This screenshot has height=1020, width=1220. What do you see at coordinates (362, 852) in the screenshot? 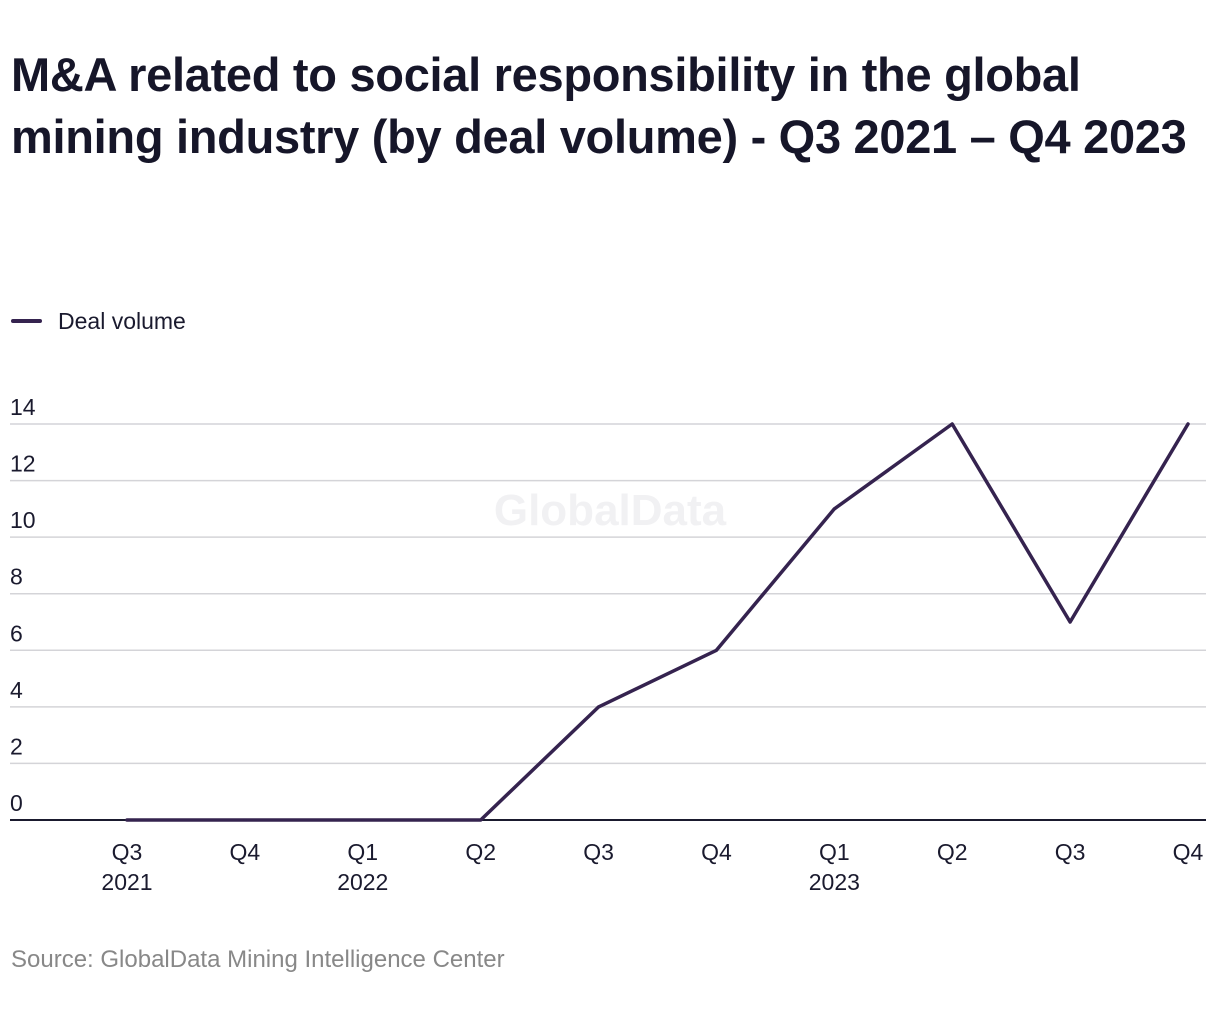
I see `x-tick-label-2: Q1` at bounding box center [362, 852].